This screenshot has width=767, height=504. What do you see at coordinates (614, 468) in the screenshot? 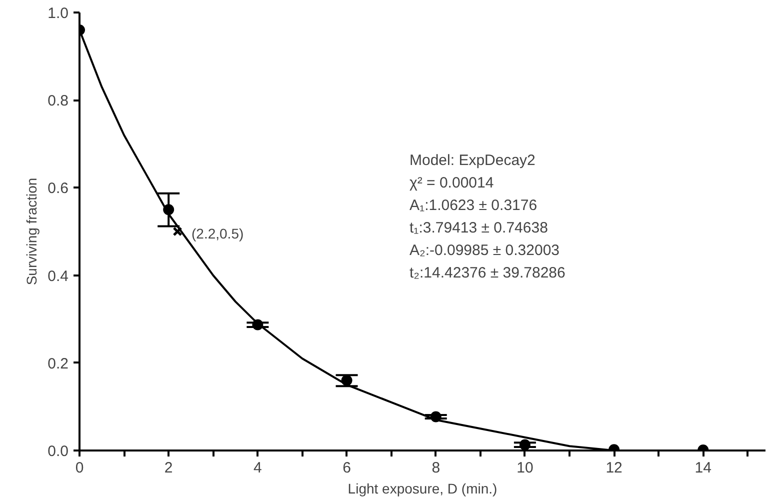
I see `x-tick-label: 12` at bounding box center [614, 468].